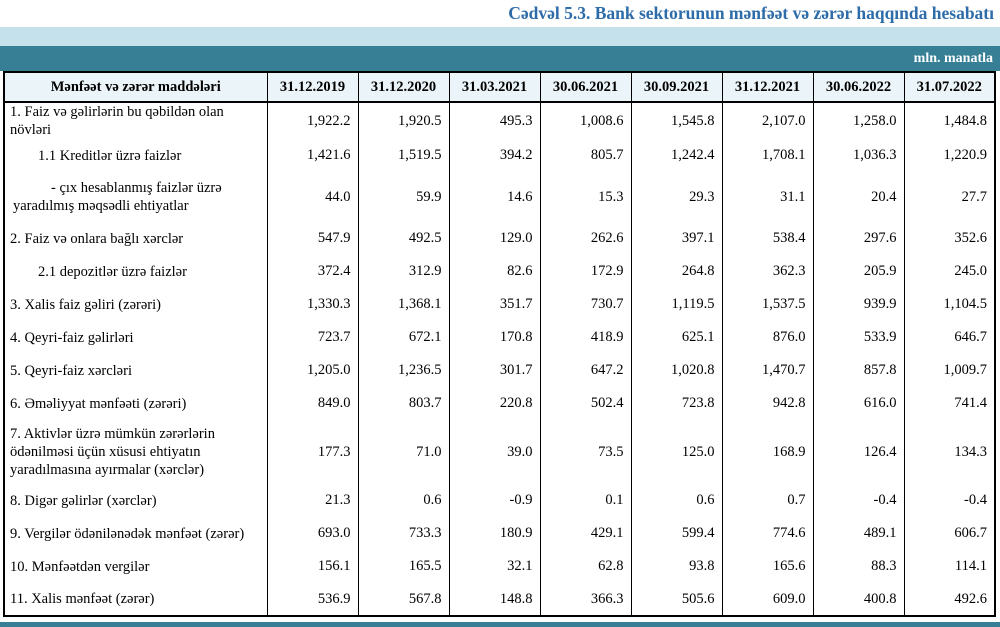 Image resolution: width=1000 pixels, height=627 pixels. What do you see at coordinates (312, 600) in the screenshot?
I see `row-value: 536.9` at bounding box center [312, 600].